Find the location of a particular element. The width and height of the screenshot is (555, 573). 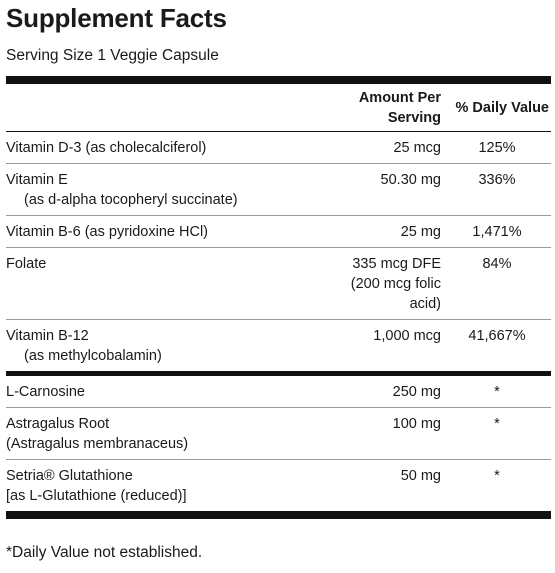

serving-size: Serving Size 1 Veggie Capsule is located at coordinates (112, 55).